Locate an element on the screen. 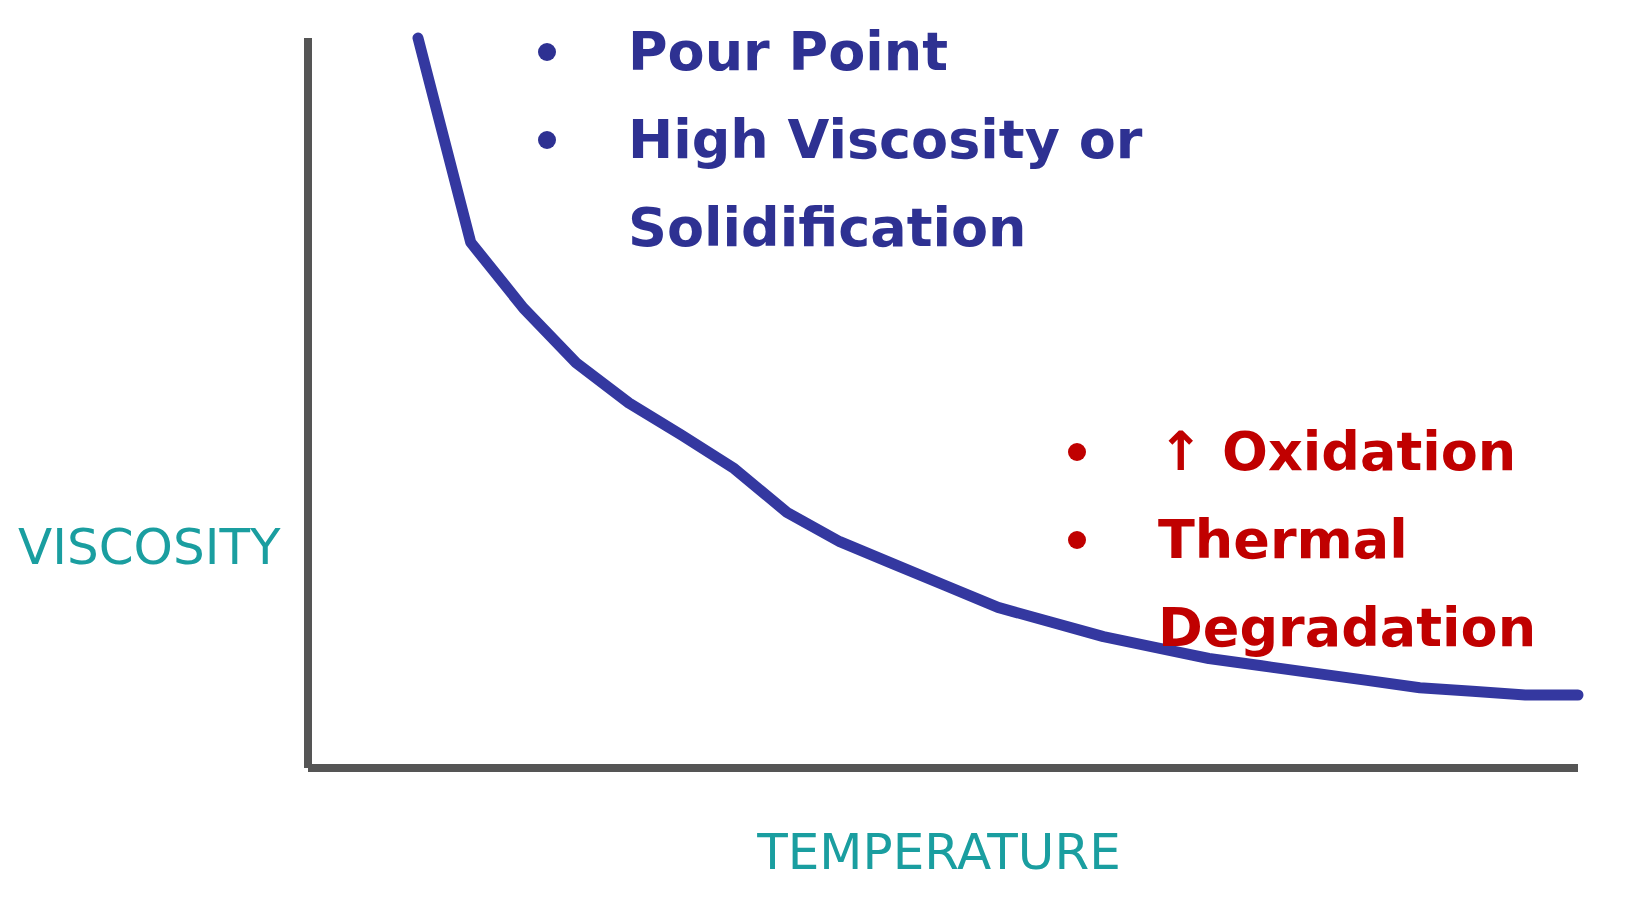 Image resolution: width=1626 pixels, height=923 pixels. annotation: ↑ Oxidation is located at coordinates (1337, 452).